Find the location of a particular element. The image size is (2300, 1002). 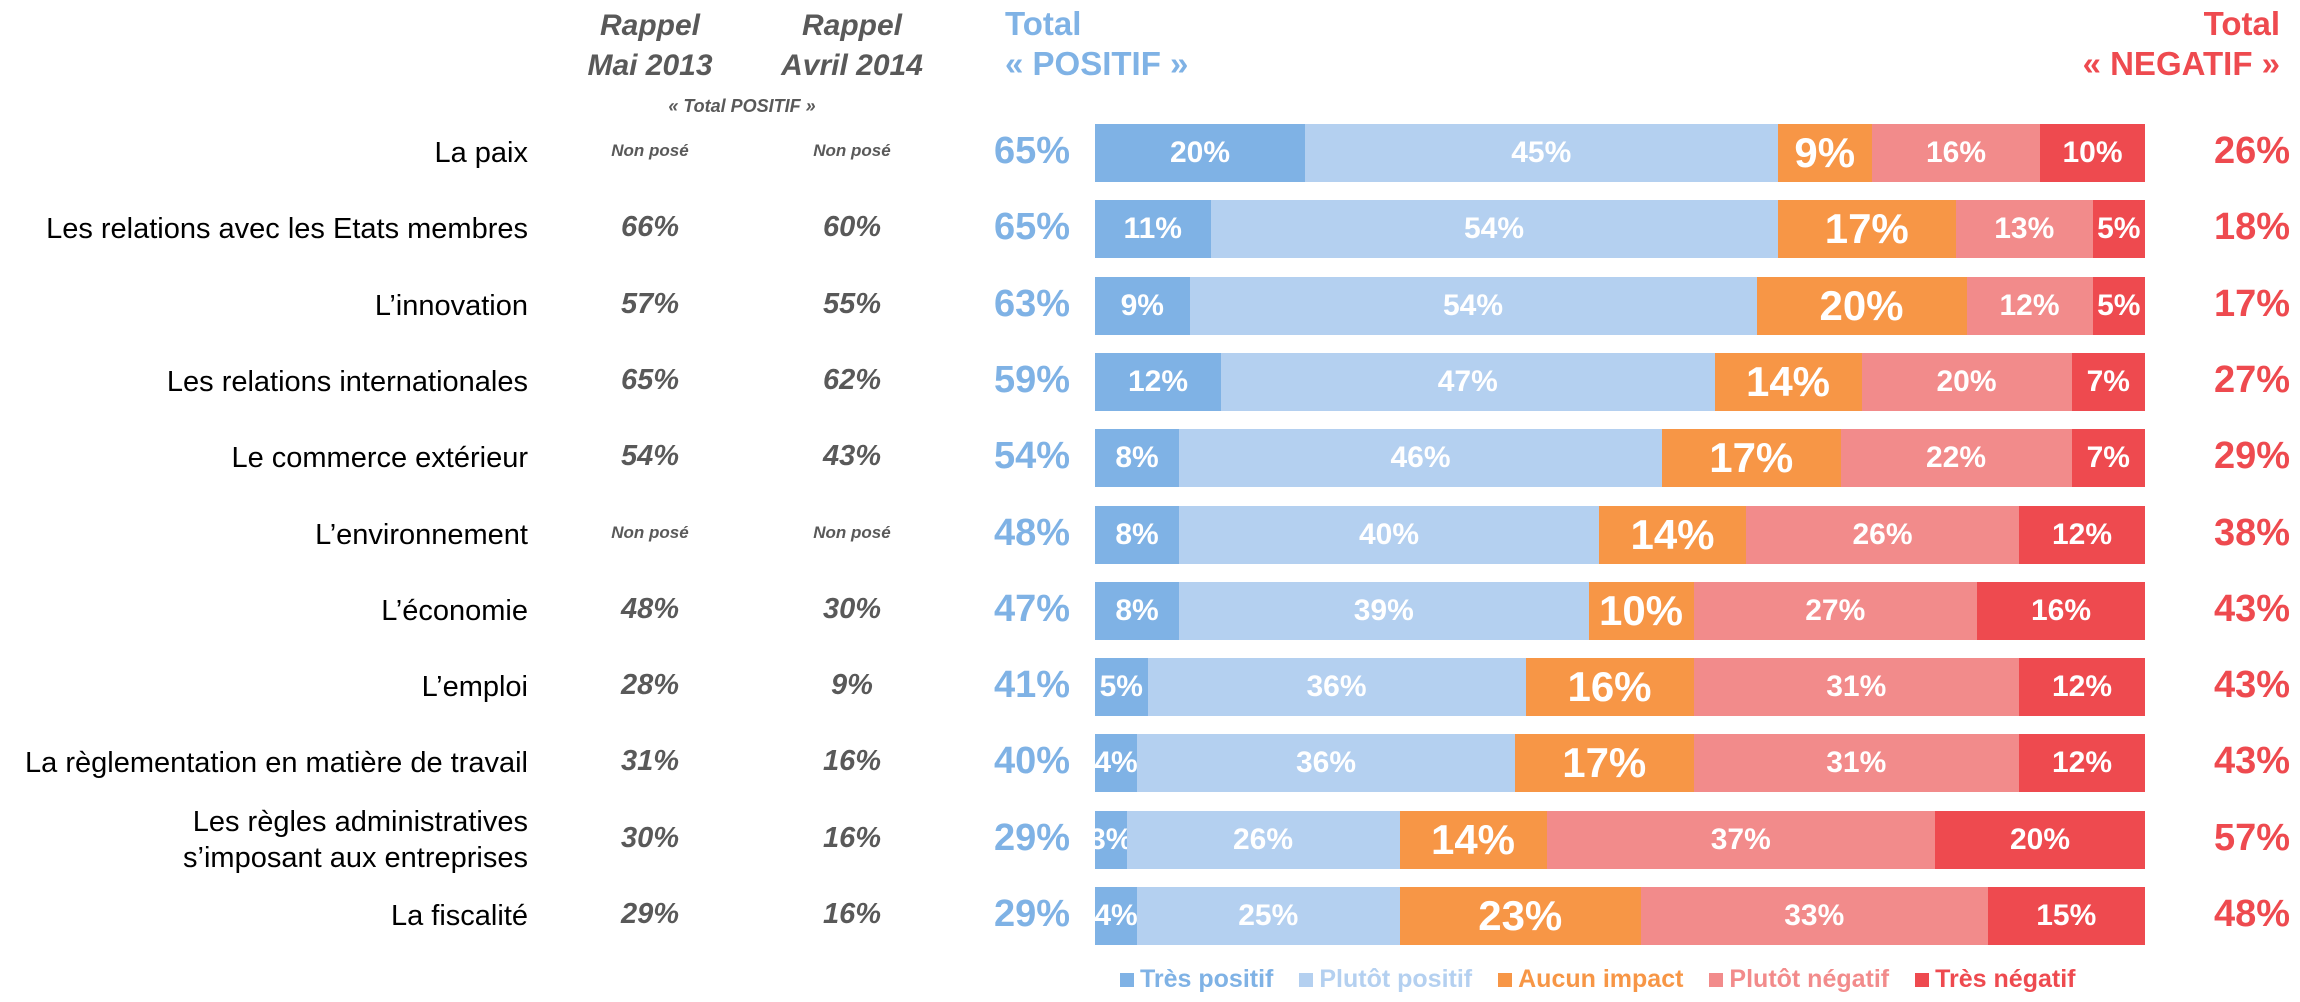

bar-segment-tres-negatif: 12% is located at coordinates (2082, 687).